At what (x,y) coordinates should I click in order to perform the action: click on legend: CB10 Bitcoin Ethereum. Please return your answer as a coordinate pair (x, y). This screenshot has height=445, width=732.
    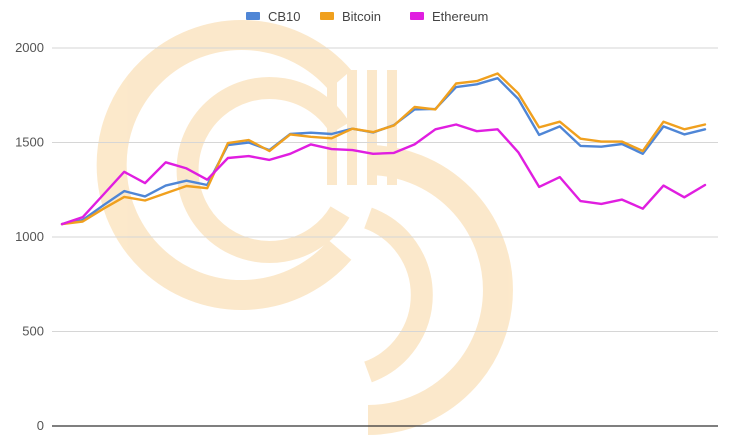
    Looking at the image, I should click on (367, 16).